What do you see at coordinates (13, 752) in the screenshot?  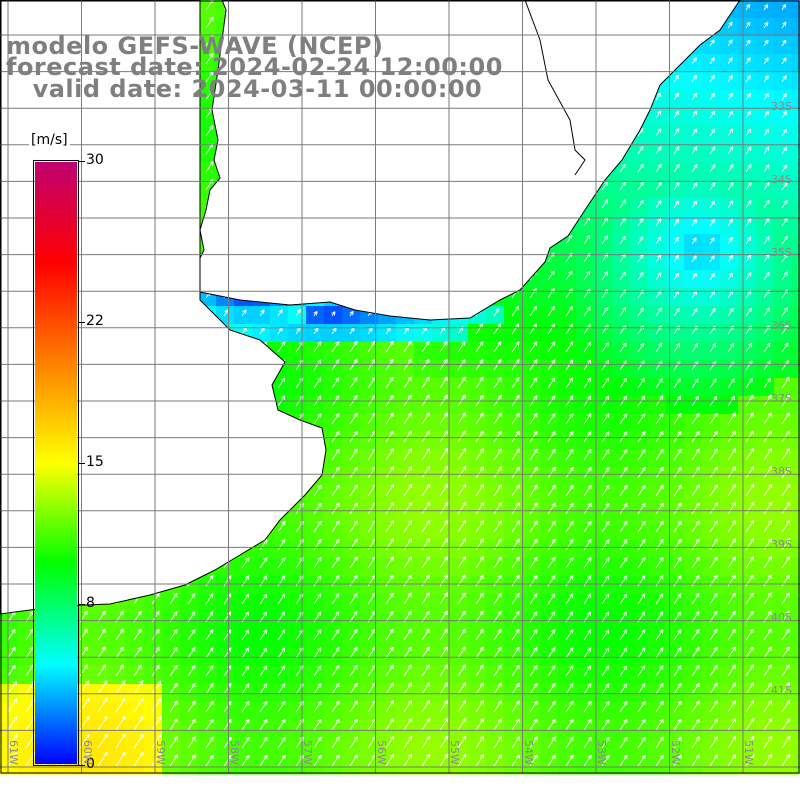 I see `longitude-label: 61W` at bounding box center [13, 752].